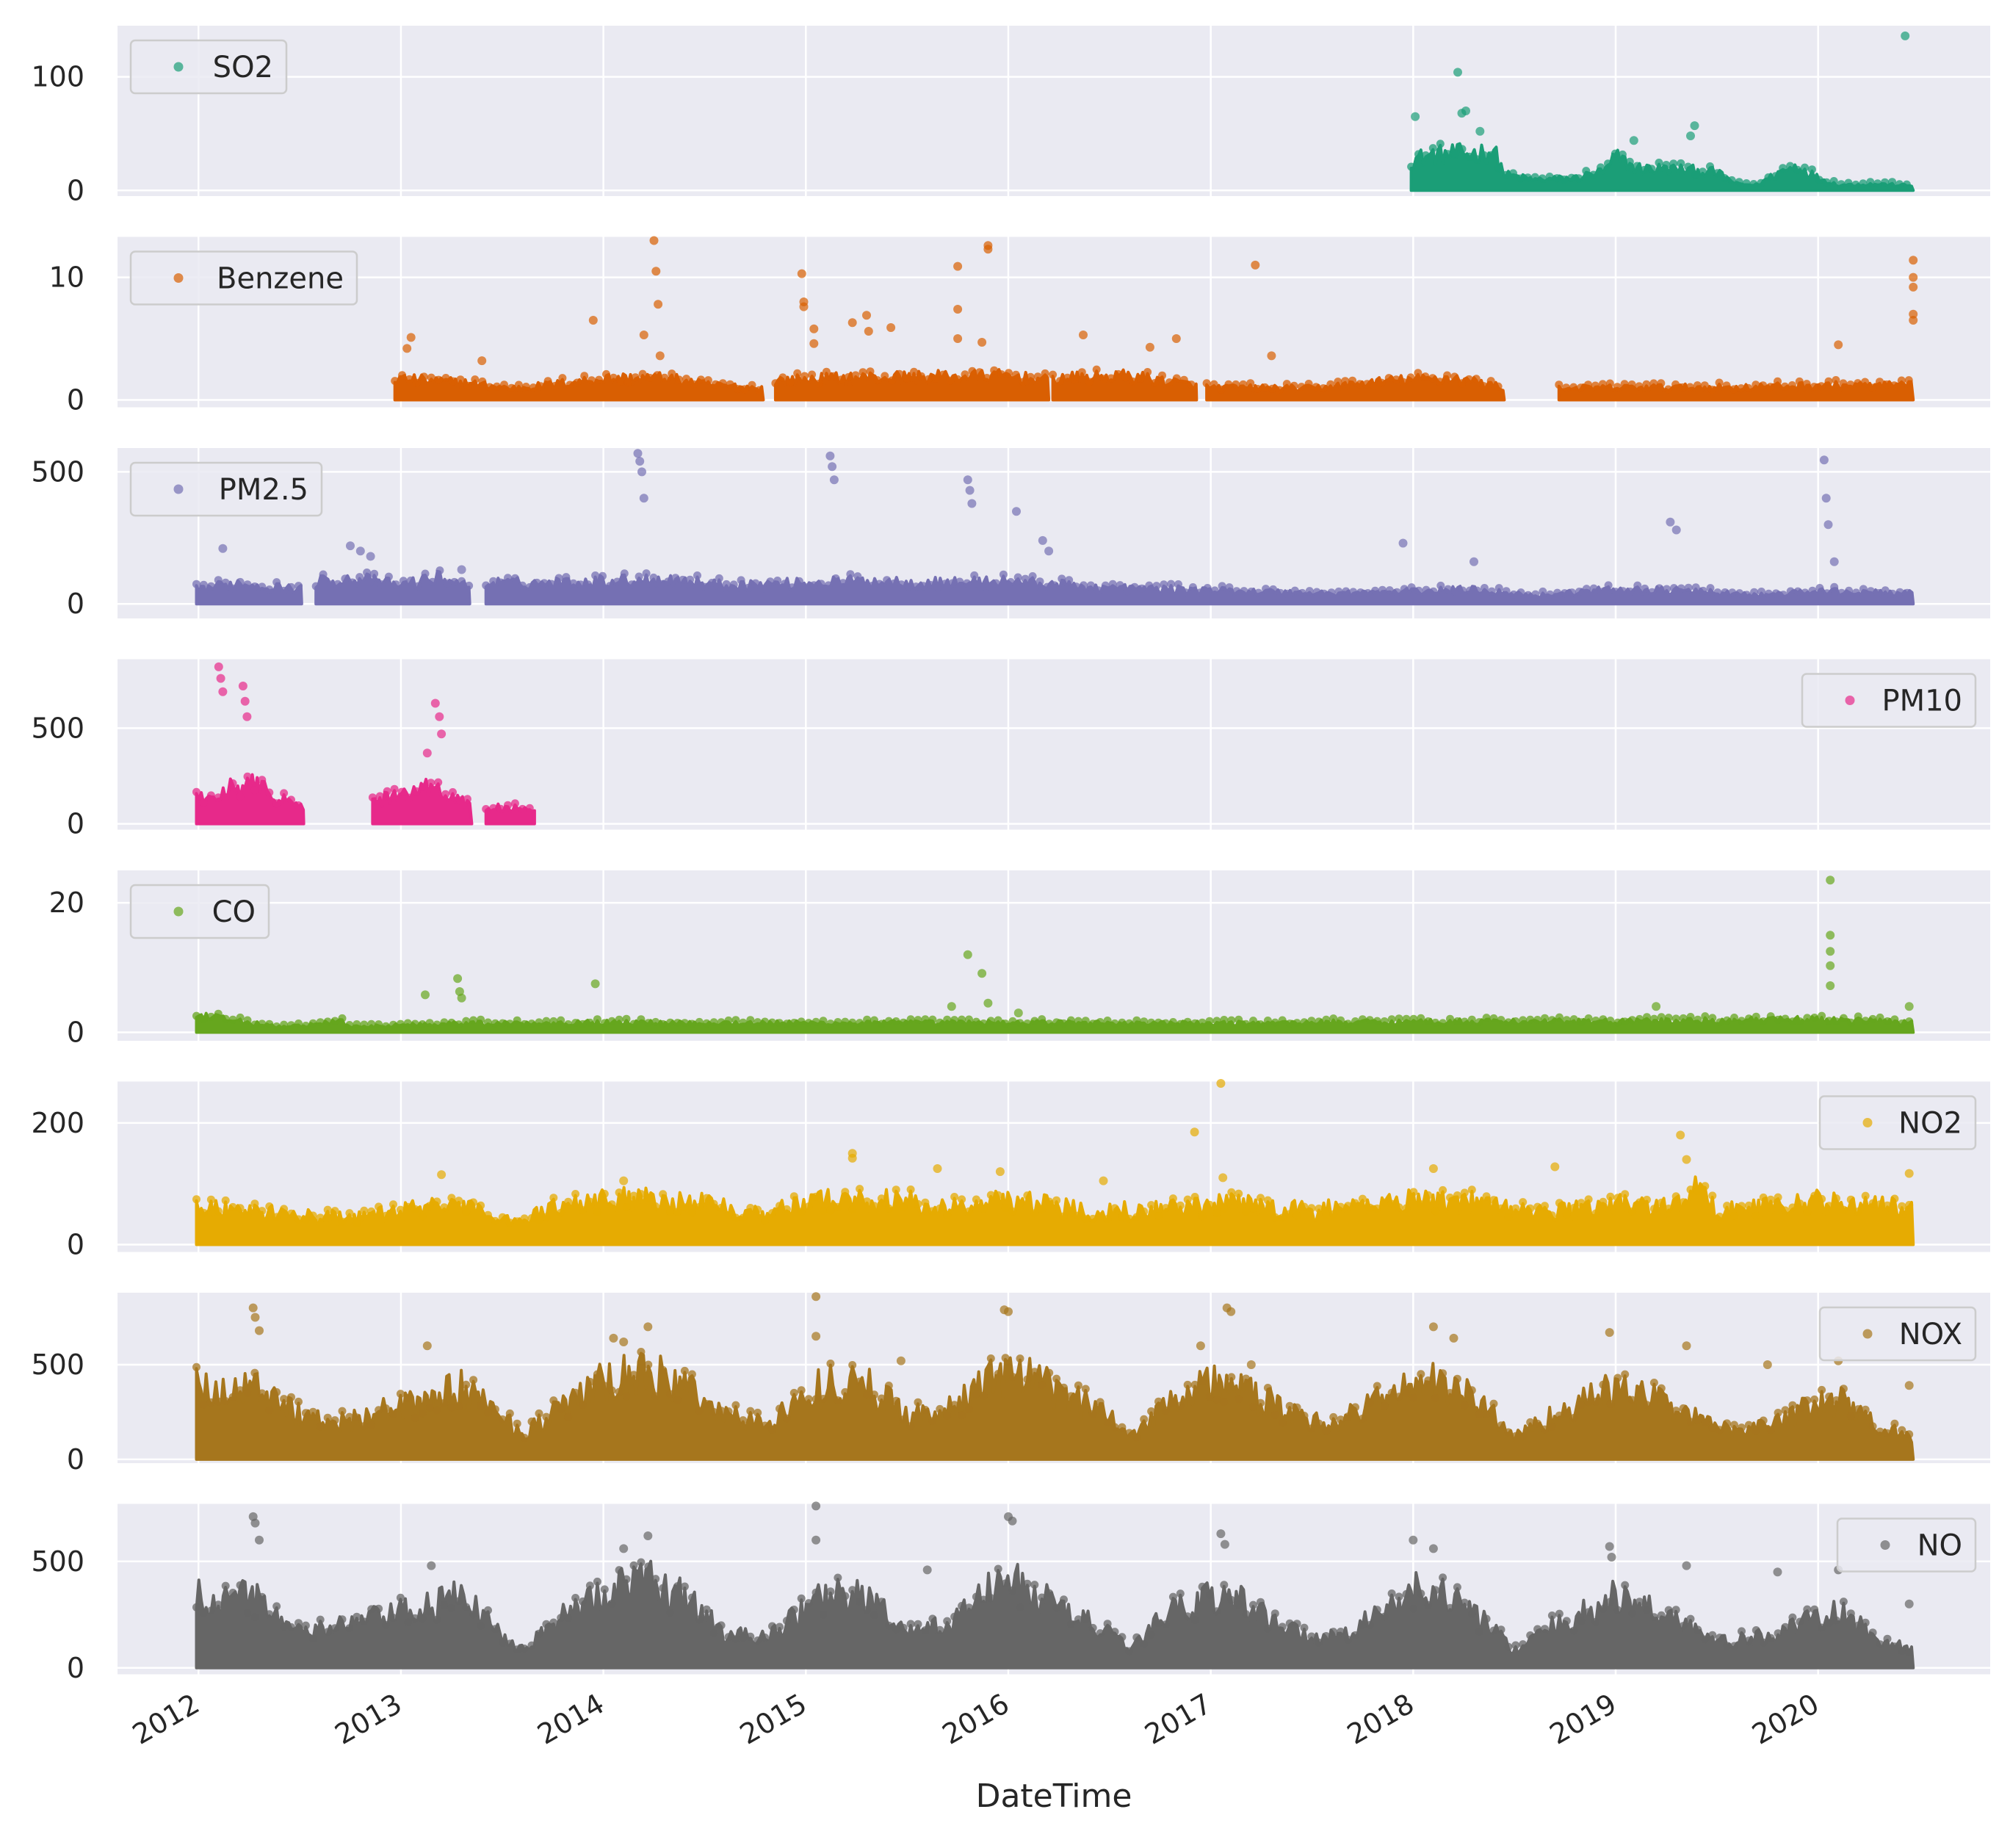  Describe the element at coordinates (1939, 1546) in the screenshot. I see `legend-label: NO` at that location.